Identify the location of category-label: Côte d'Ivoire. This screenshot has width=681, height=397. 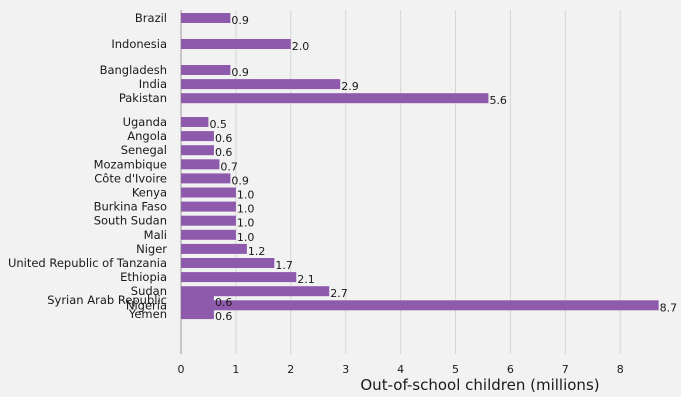
(130, 178).